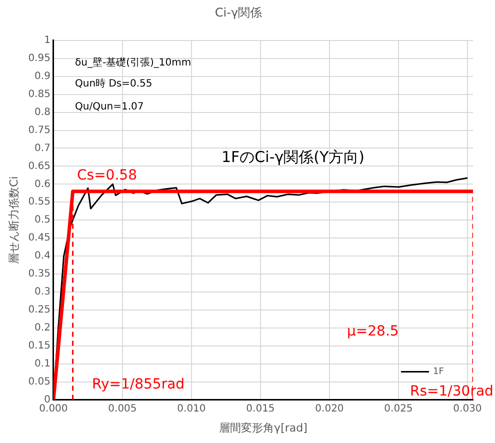 This screenshot has width=495, height=443. What do you see at coordinates (39, 94) in the screenshot?
I see `y-tick-label: 0.85` at bounding box center [39, 94].